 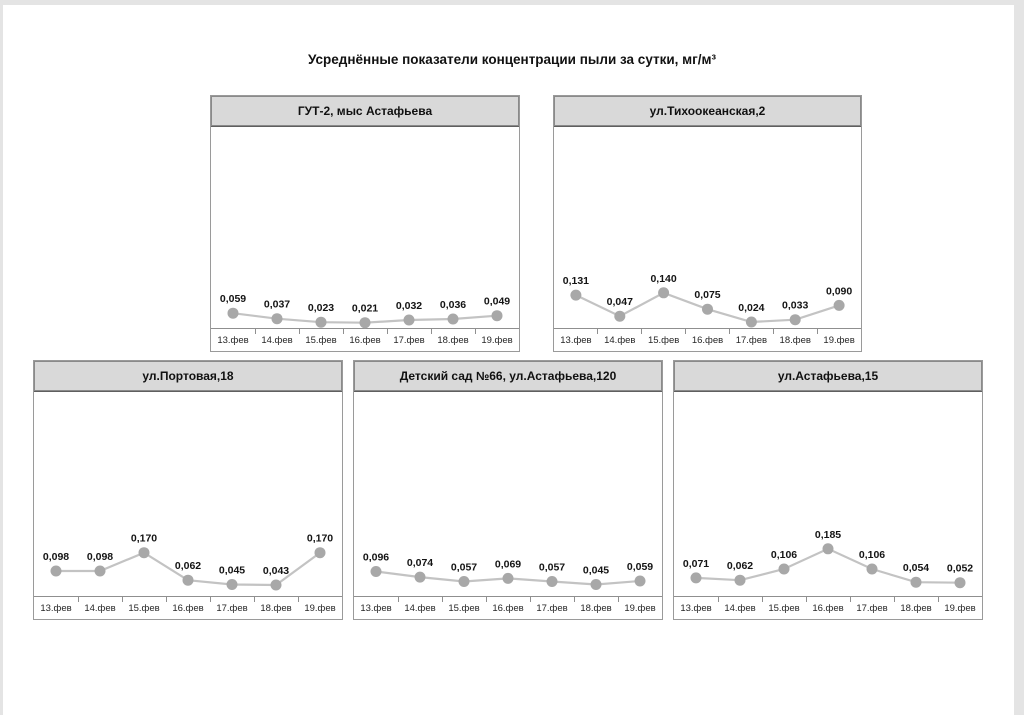 I want to click on plot-area: 0,131 0,047 0,140 0,075 0,024 0,033 0,090, so click(x=707, y=227).